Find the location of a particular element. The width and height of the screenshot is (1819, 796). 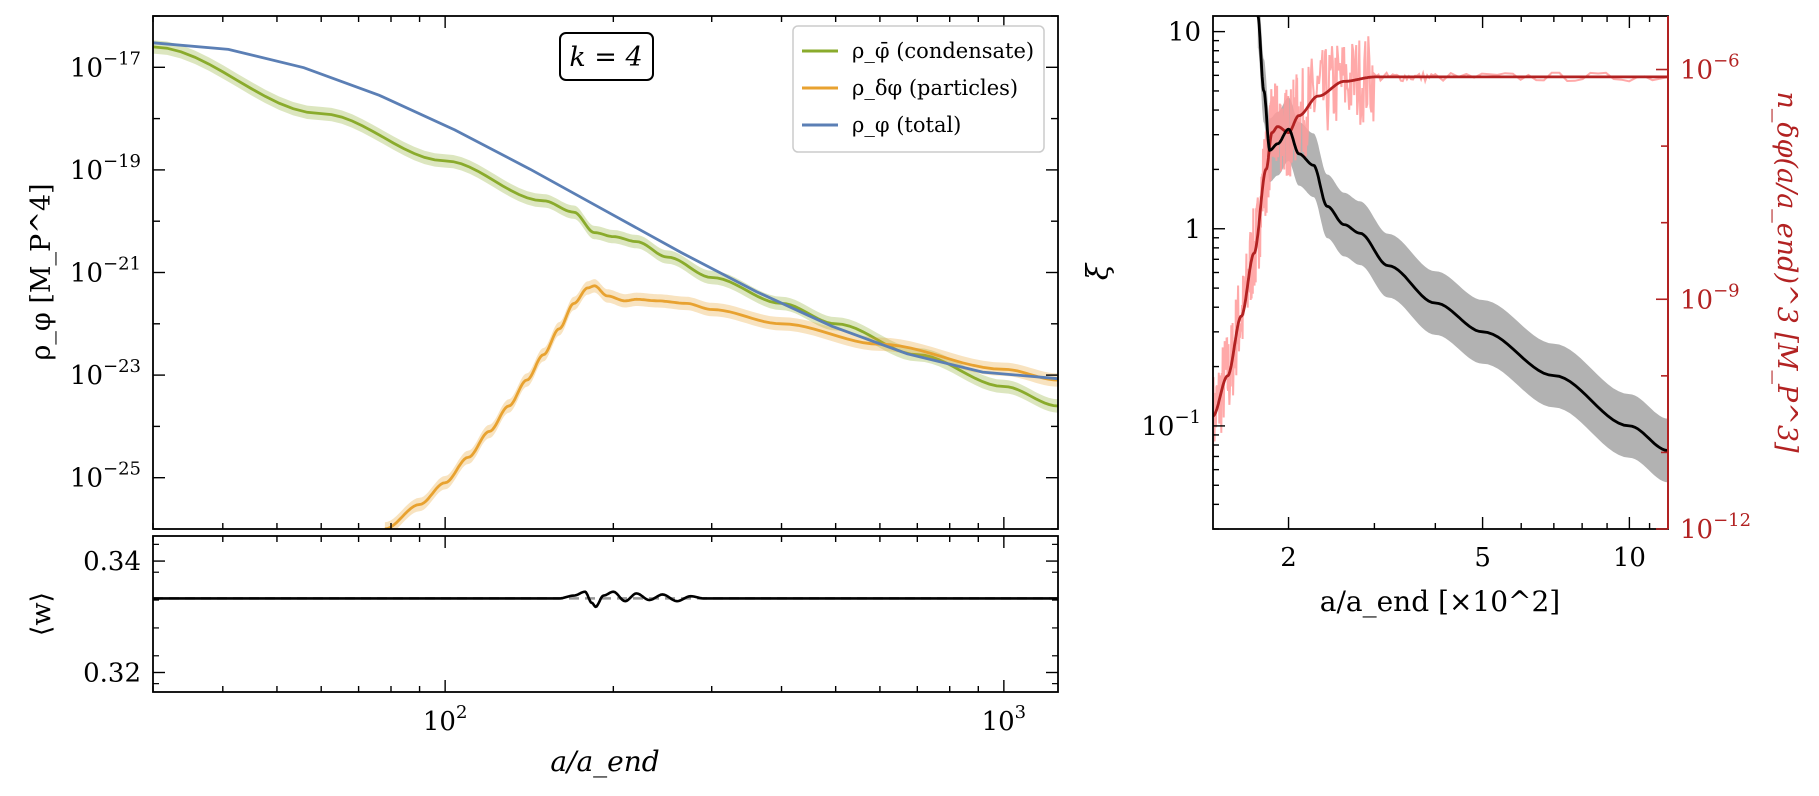

k-annotation: k = 4 is located at coordinates (606, 56).